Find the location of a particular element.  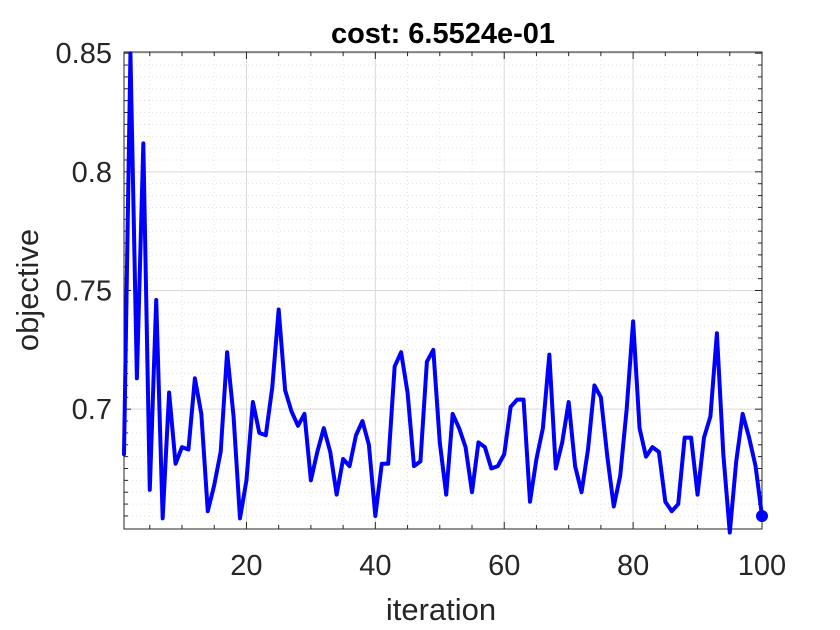

x-tick-label: 20 is located at coordinates (246, 566).